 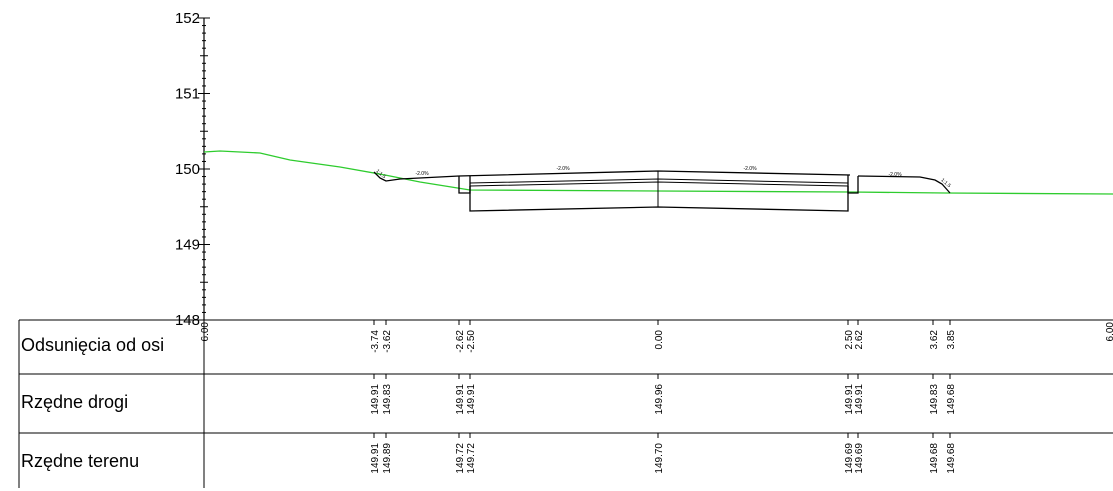 I want to click on station-ticks, so click(x=662, y=379).